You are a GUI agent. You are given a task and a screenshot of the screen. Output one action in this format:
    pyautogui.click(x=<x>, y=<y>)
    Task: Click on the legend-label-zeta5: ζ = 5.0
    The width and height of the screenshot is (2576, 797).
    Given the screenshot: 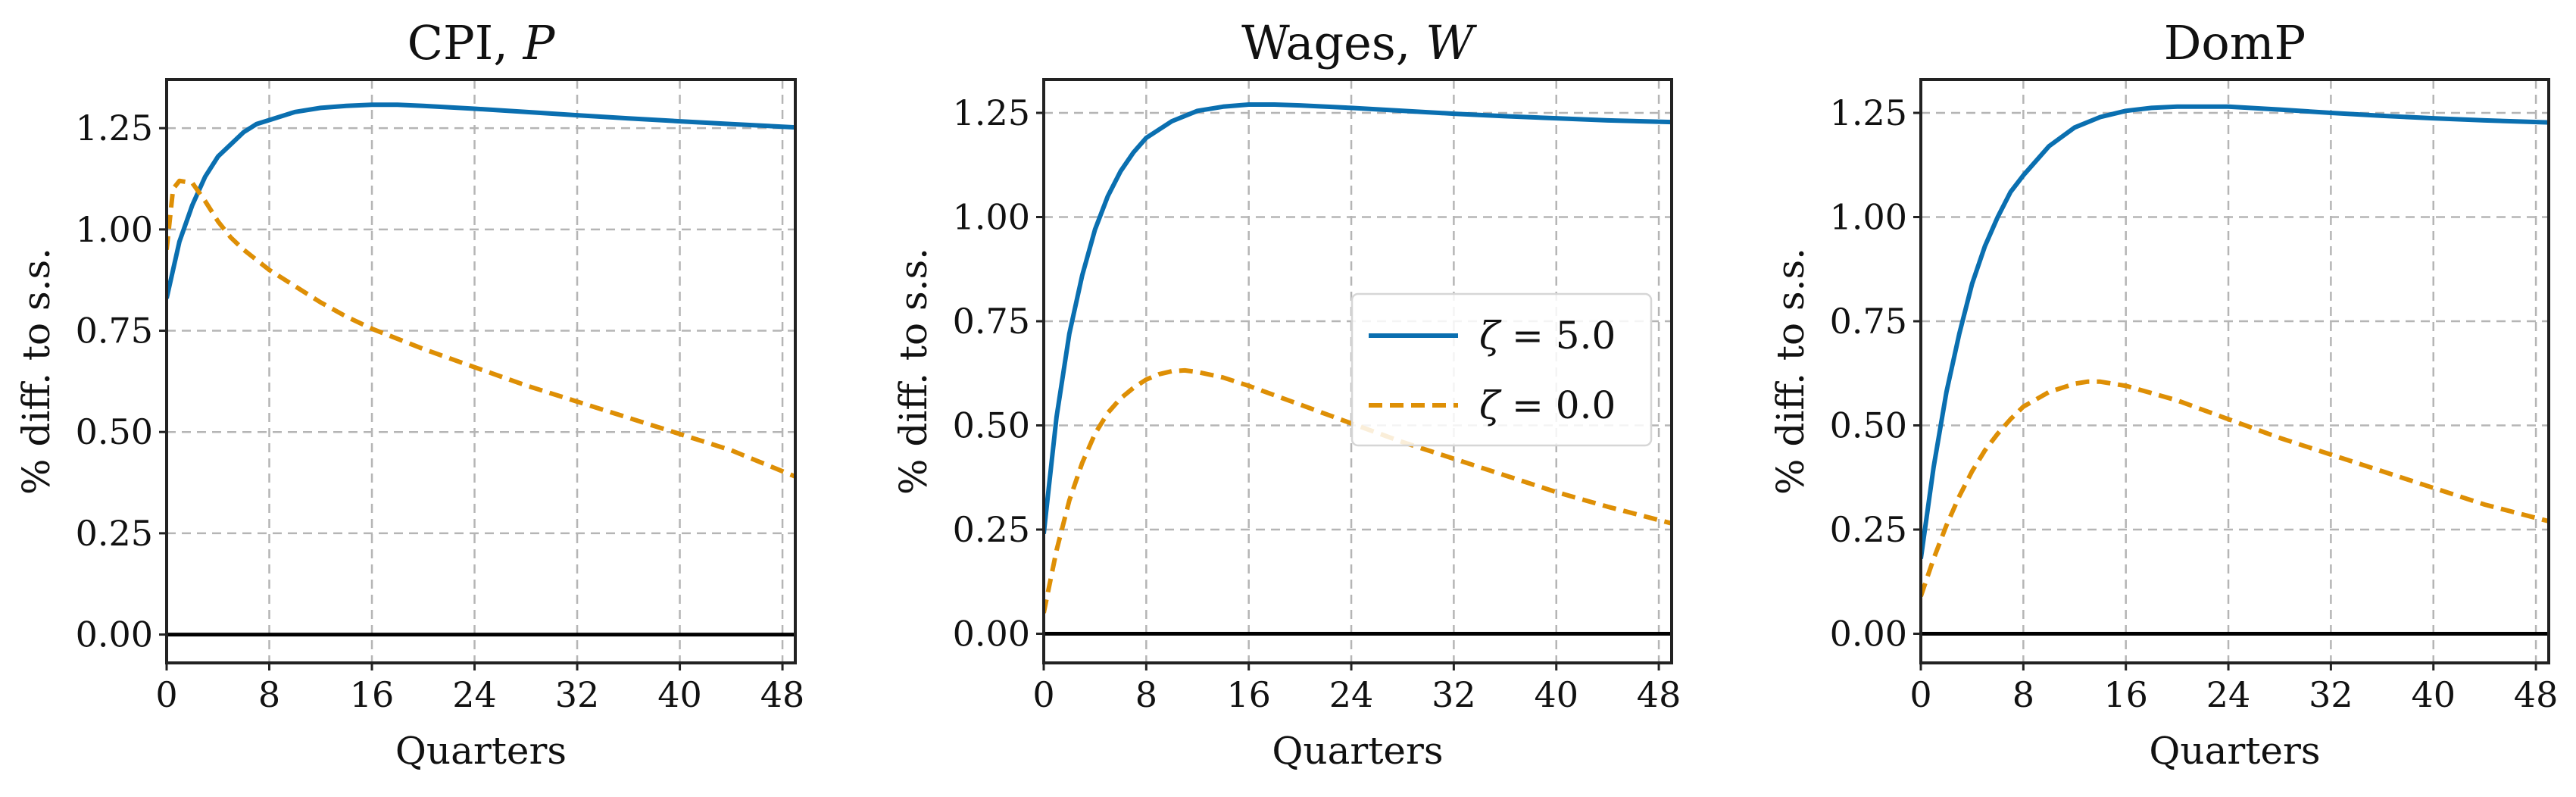 What is the action you would take?
    pyautogui.click(x=1548, y=336)
    